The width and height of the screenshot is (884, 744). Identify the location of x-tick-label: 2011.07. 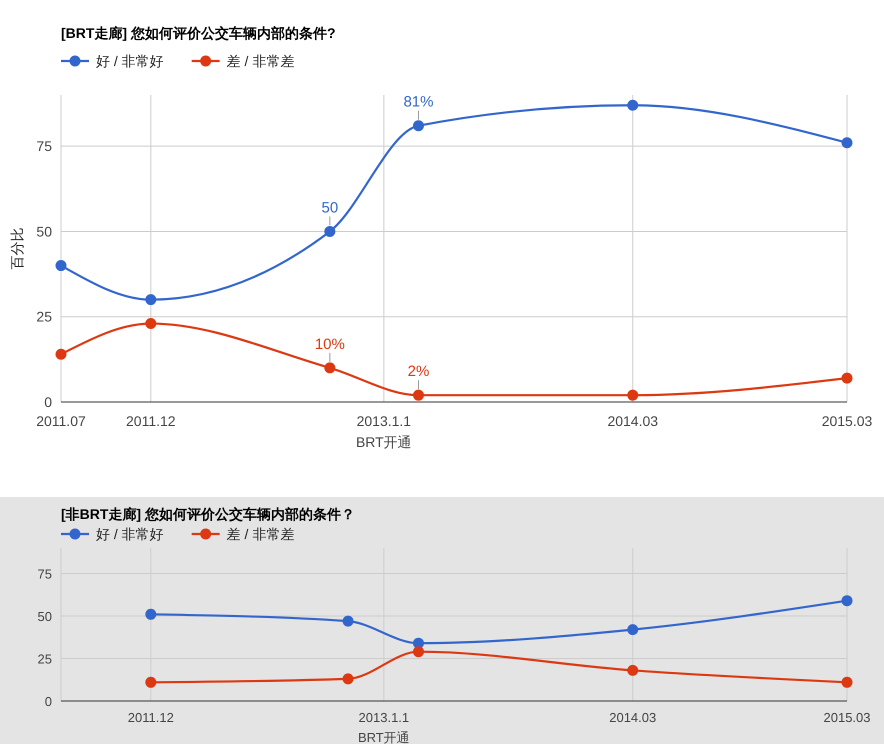
(61, 421).